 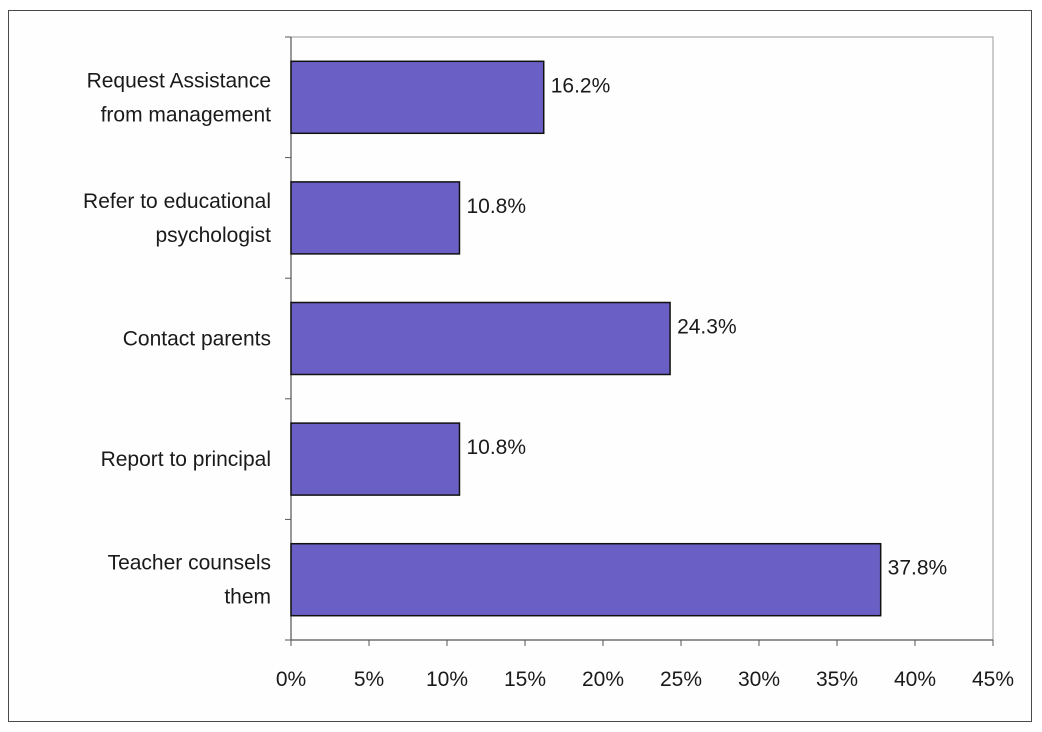 What do you see at coordinates (177, 201) in the screenshot?
I see `category-label-line: Refer to educational` at bounding box center [177, 201].